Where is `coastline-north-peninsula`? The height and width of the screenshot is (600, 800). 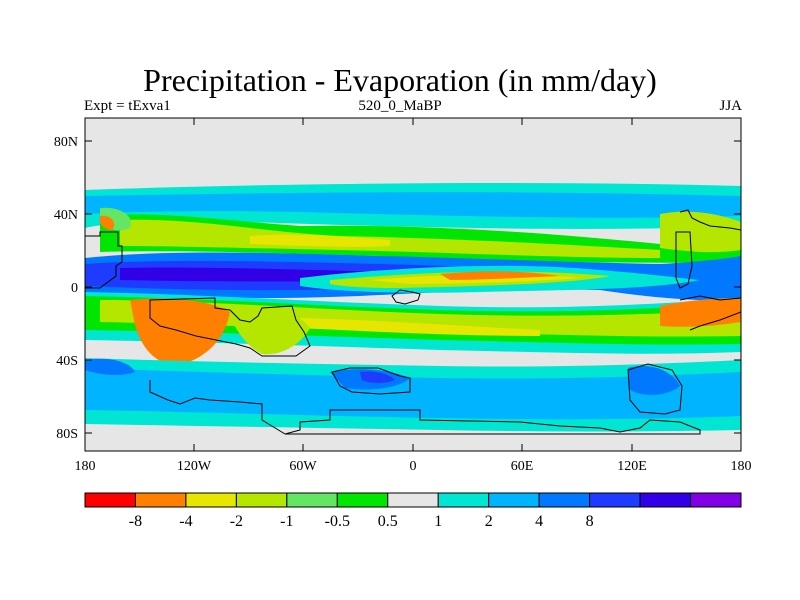
coastline-north-peninsula is located at coordinates (684, 260).